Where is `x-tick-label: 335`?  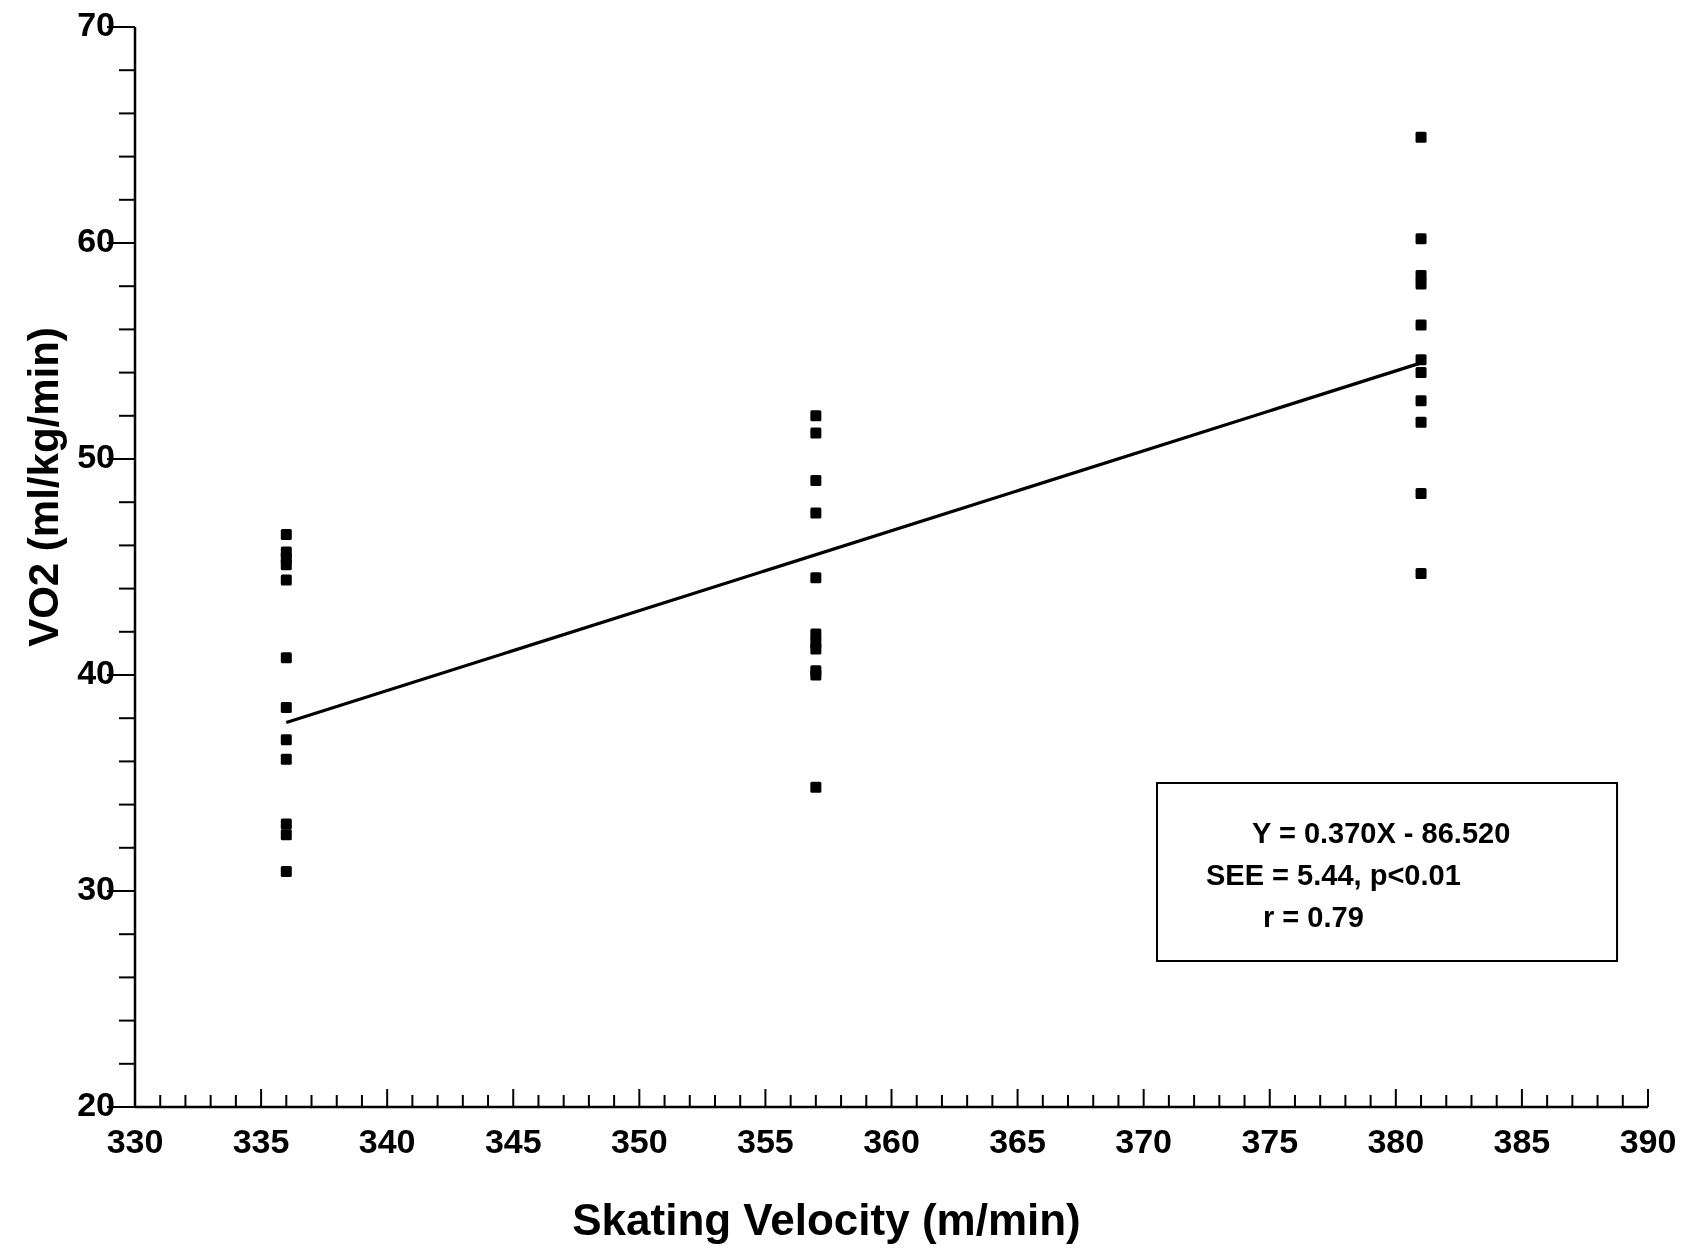
x-tick-label: 335 is located at coordinates (261, 1141).